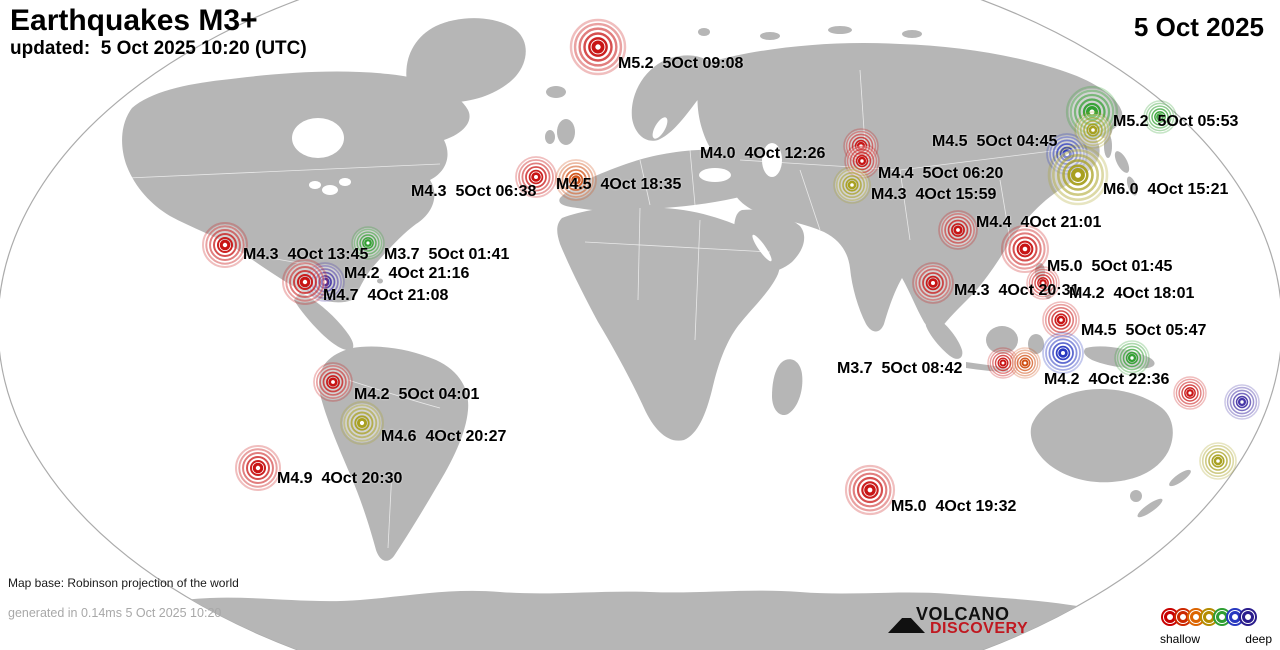 Image resolution: width=1280 pixels, height=650 pixels. I want to click on quake-label: M4.2 4Oct 18:01, so click(1132, 293).